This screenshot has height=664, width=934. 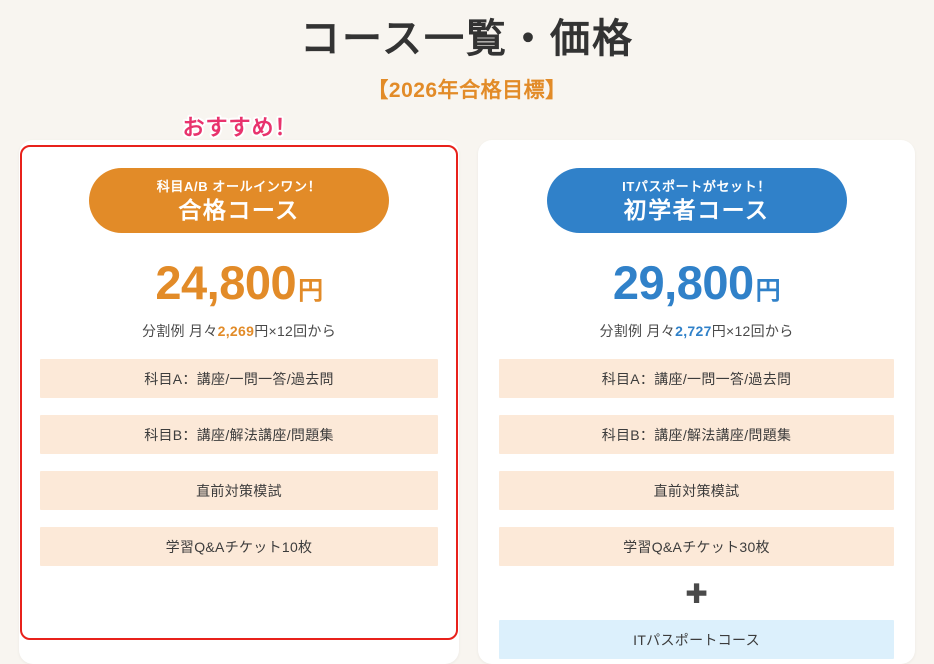 I want to click on course-pill-header: 科目A/B オールインワン！ 合格コース, so click(x=239, y=200).